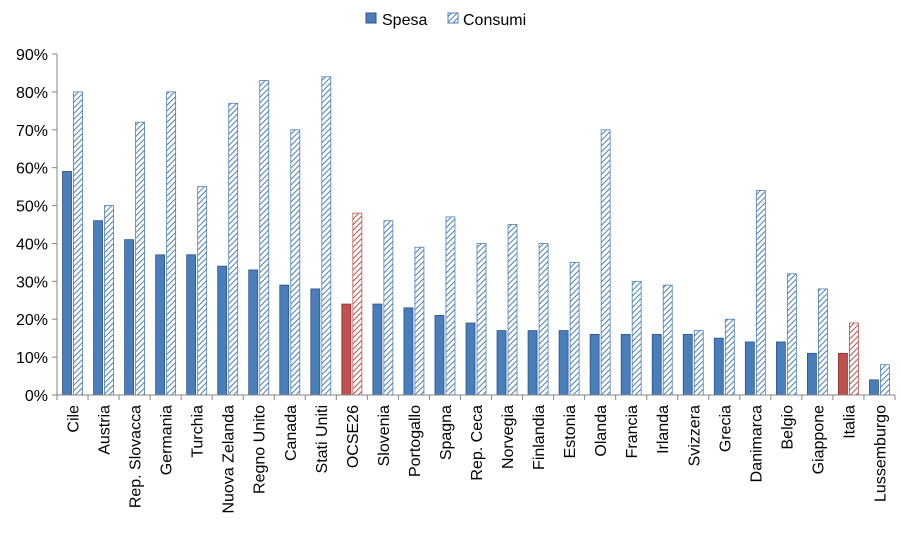 Image resolution: width=900 pixels, height=537 pixels. Describe the element at coordinates (353, 436) in the screenshot. I see `x-category-label: OCSE26` at that location.